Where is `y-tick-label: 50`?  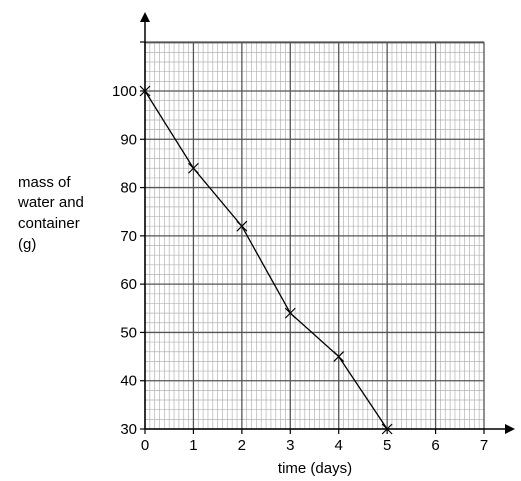 y-tick-label: 50 is located at coordinates (128, 332).